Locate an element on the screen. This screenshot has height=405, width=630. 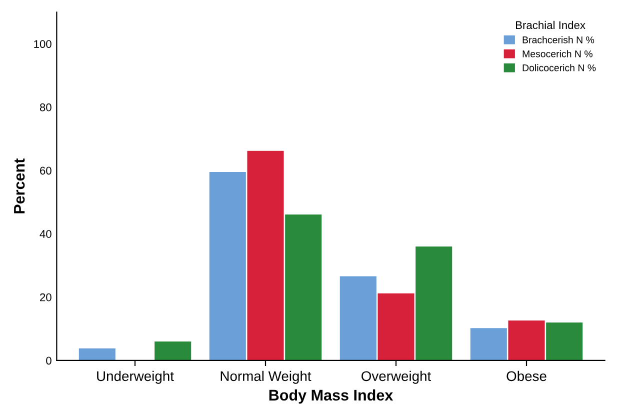
x-axis-title: Body Mass Index is located at coordinates (331, 396).